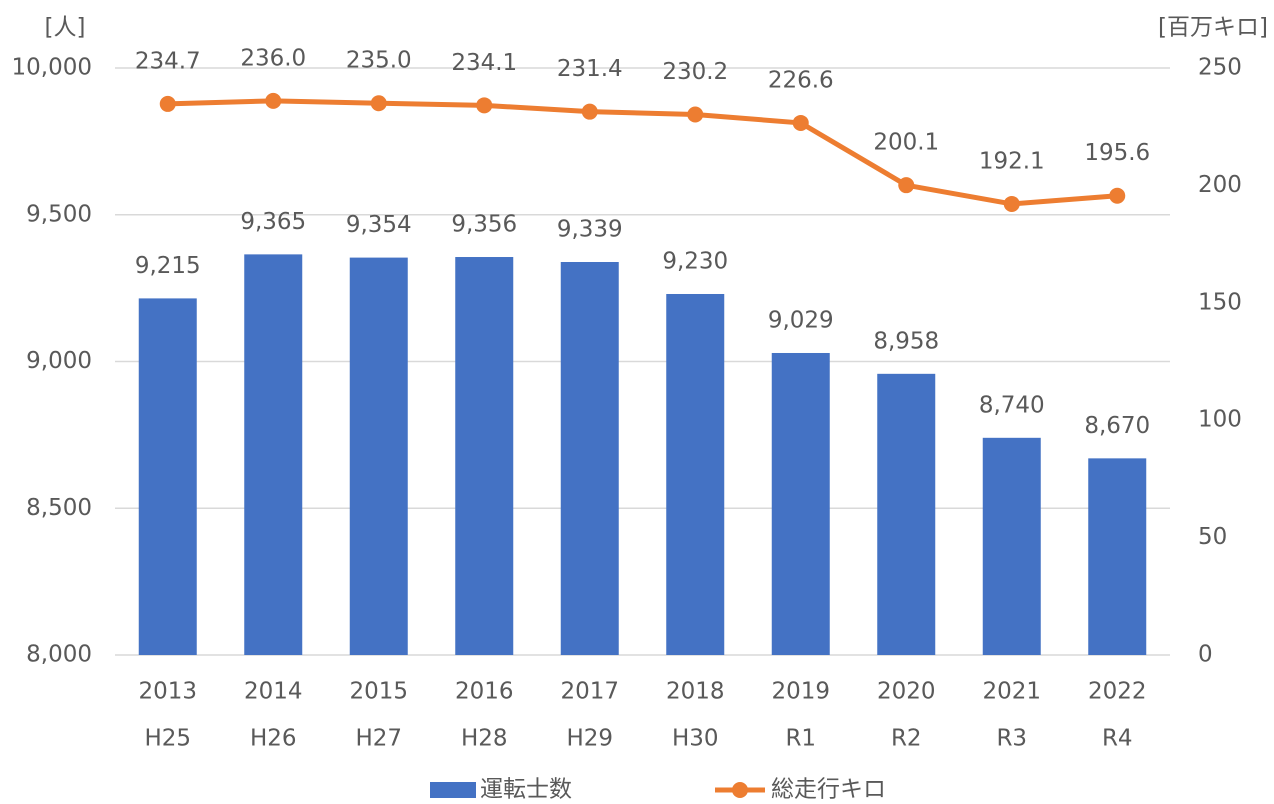  I want to click on line-value-label: 236.0, so click(273, 58).